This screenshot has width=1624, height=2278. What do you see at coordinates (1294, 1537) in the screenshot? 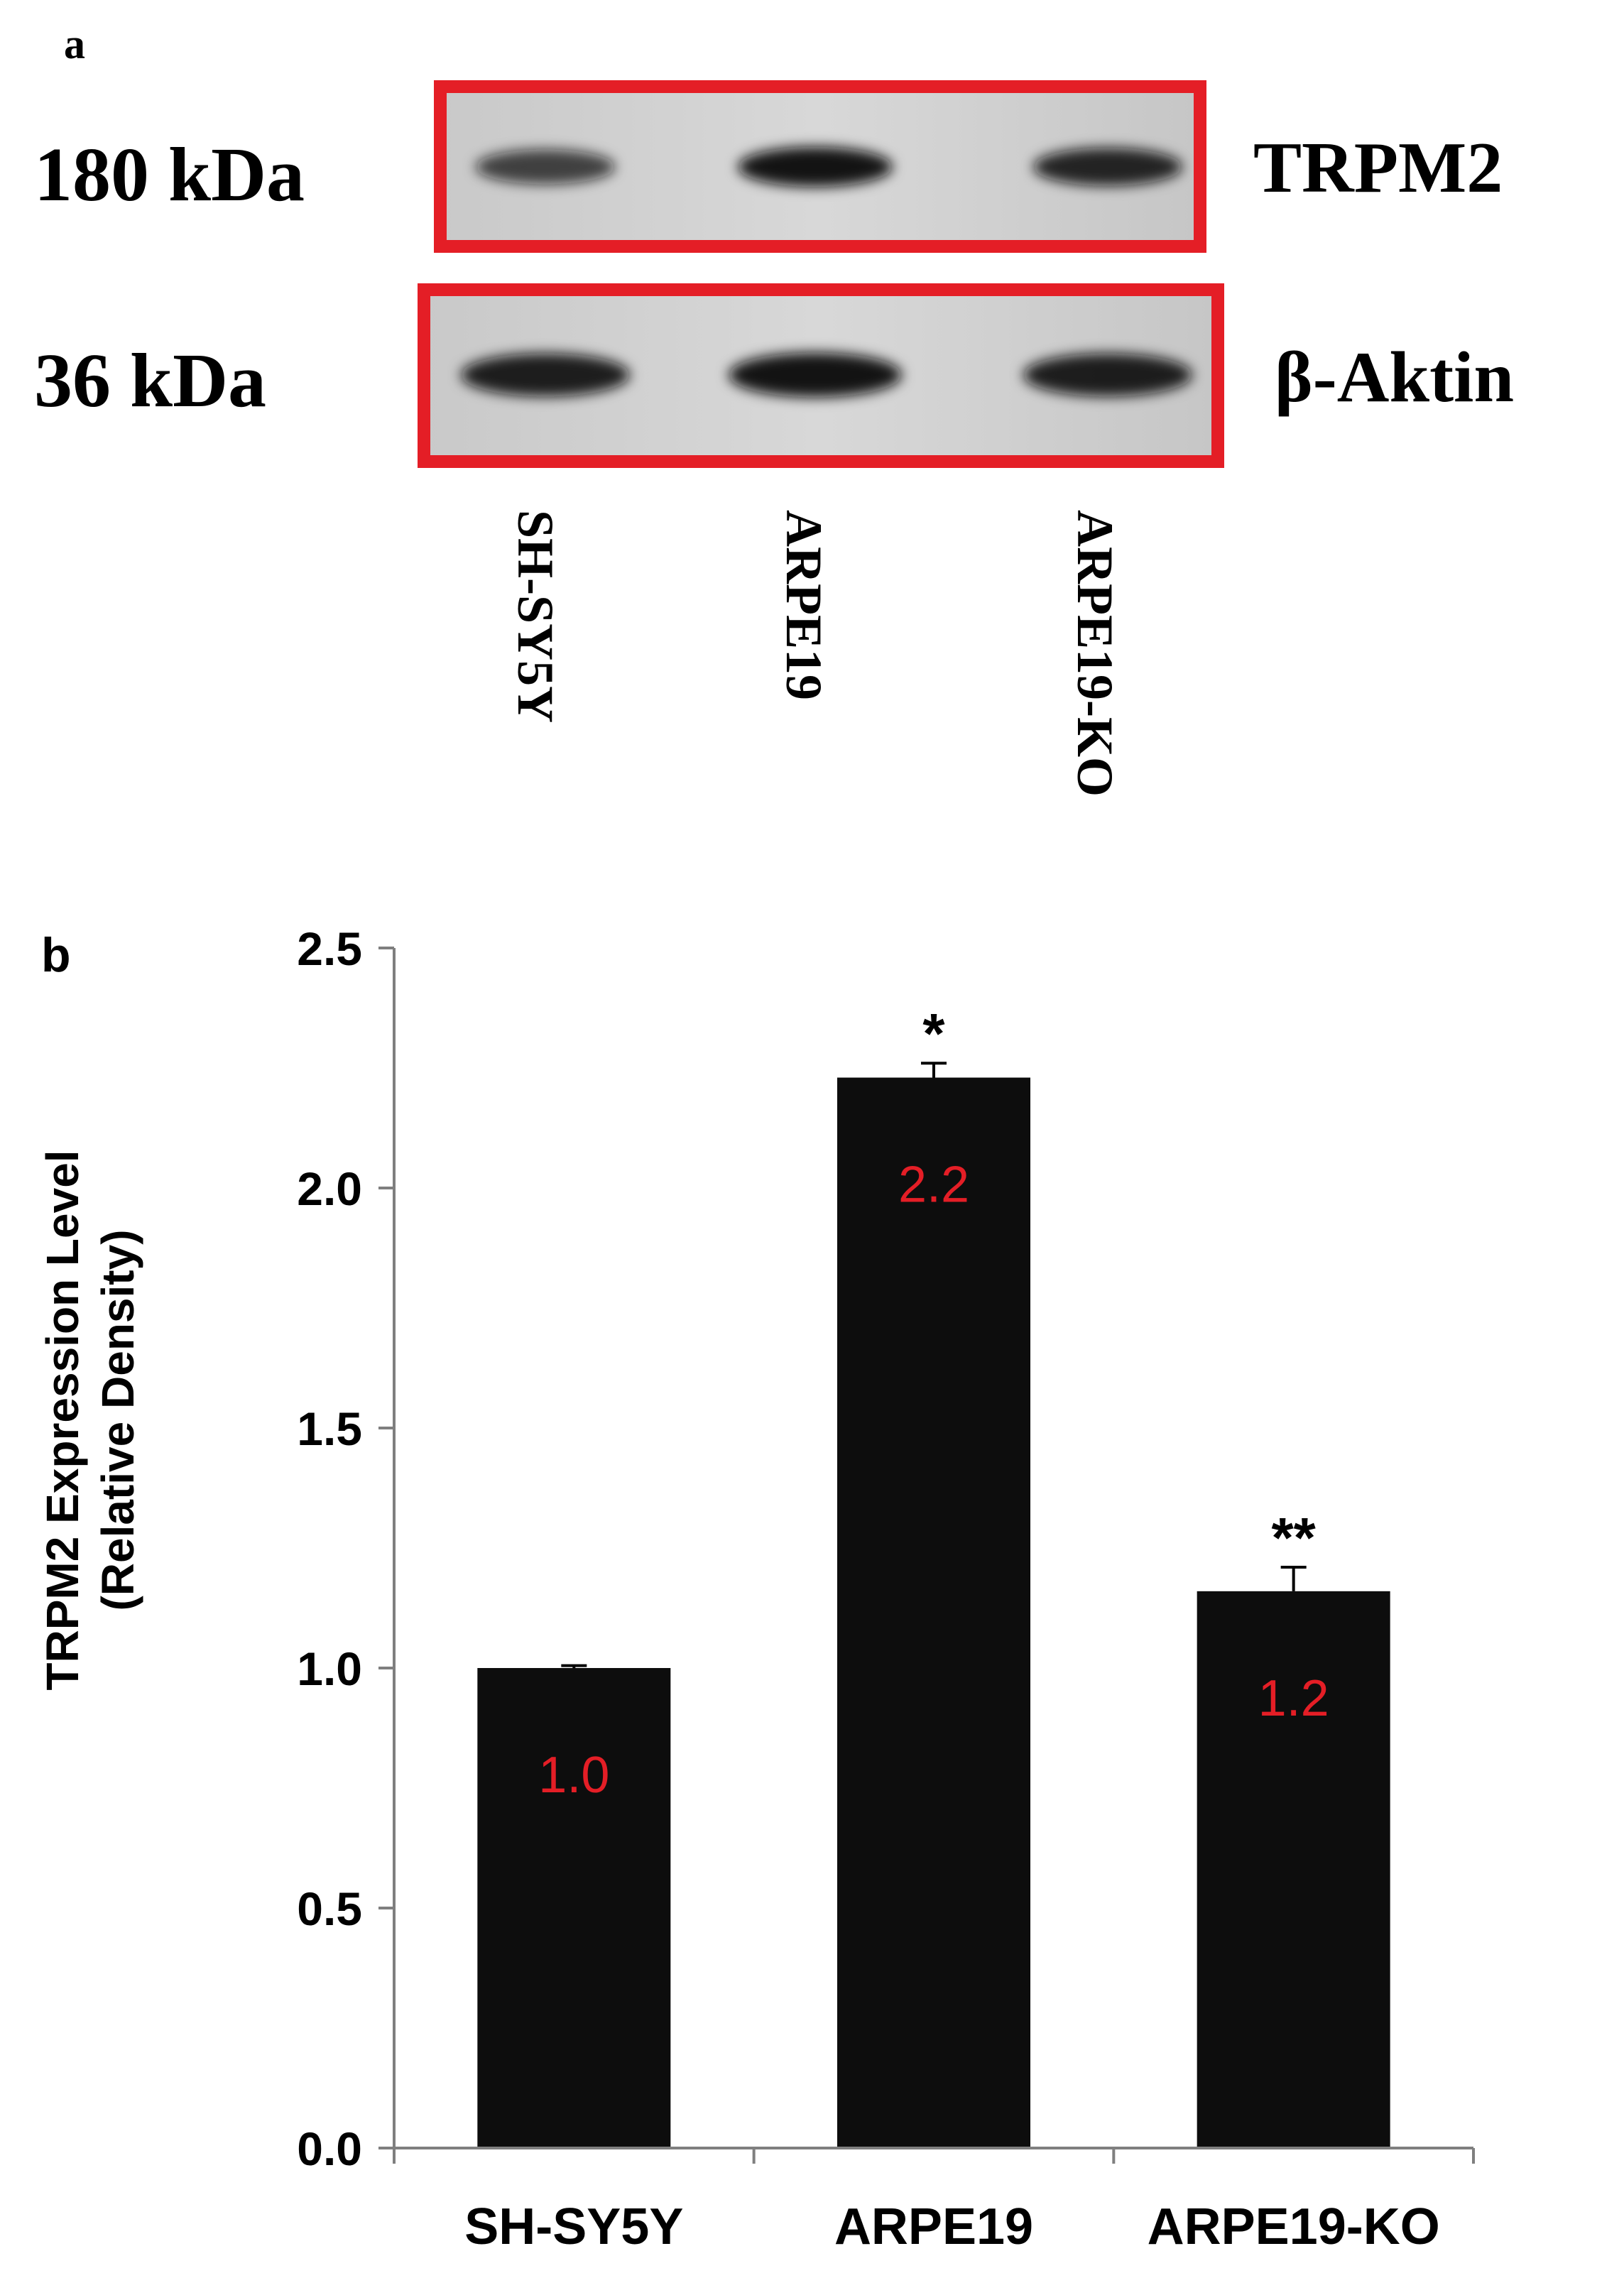
I see `significance-marker: **` at bounding box center [1294, 1537].